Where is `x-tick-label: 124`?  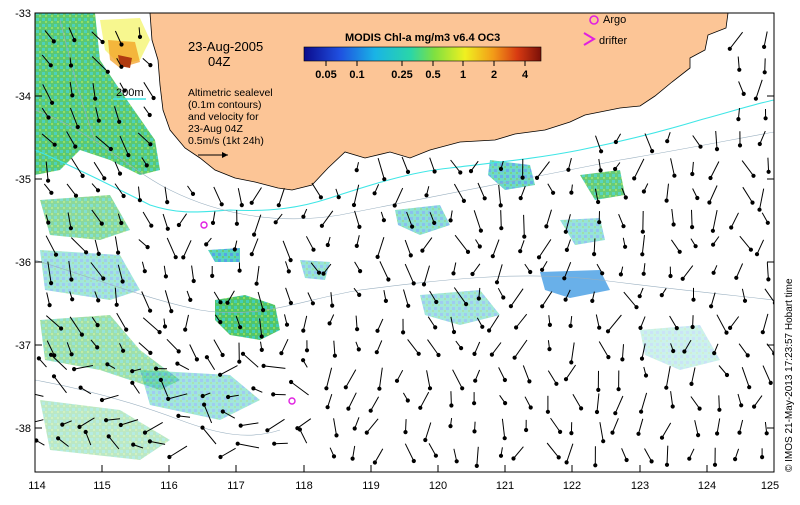
x-tick-label: 124 is located at coordinates (707, 486).